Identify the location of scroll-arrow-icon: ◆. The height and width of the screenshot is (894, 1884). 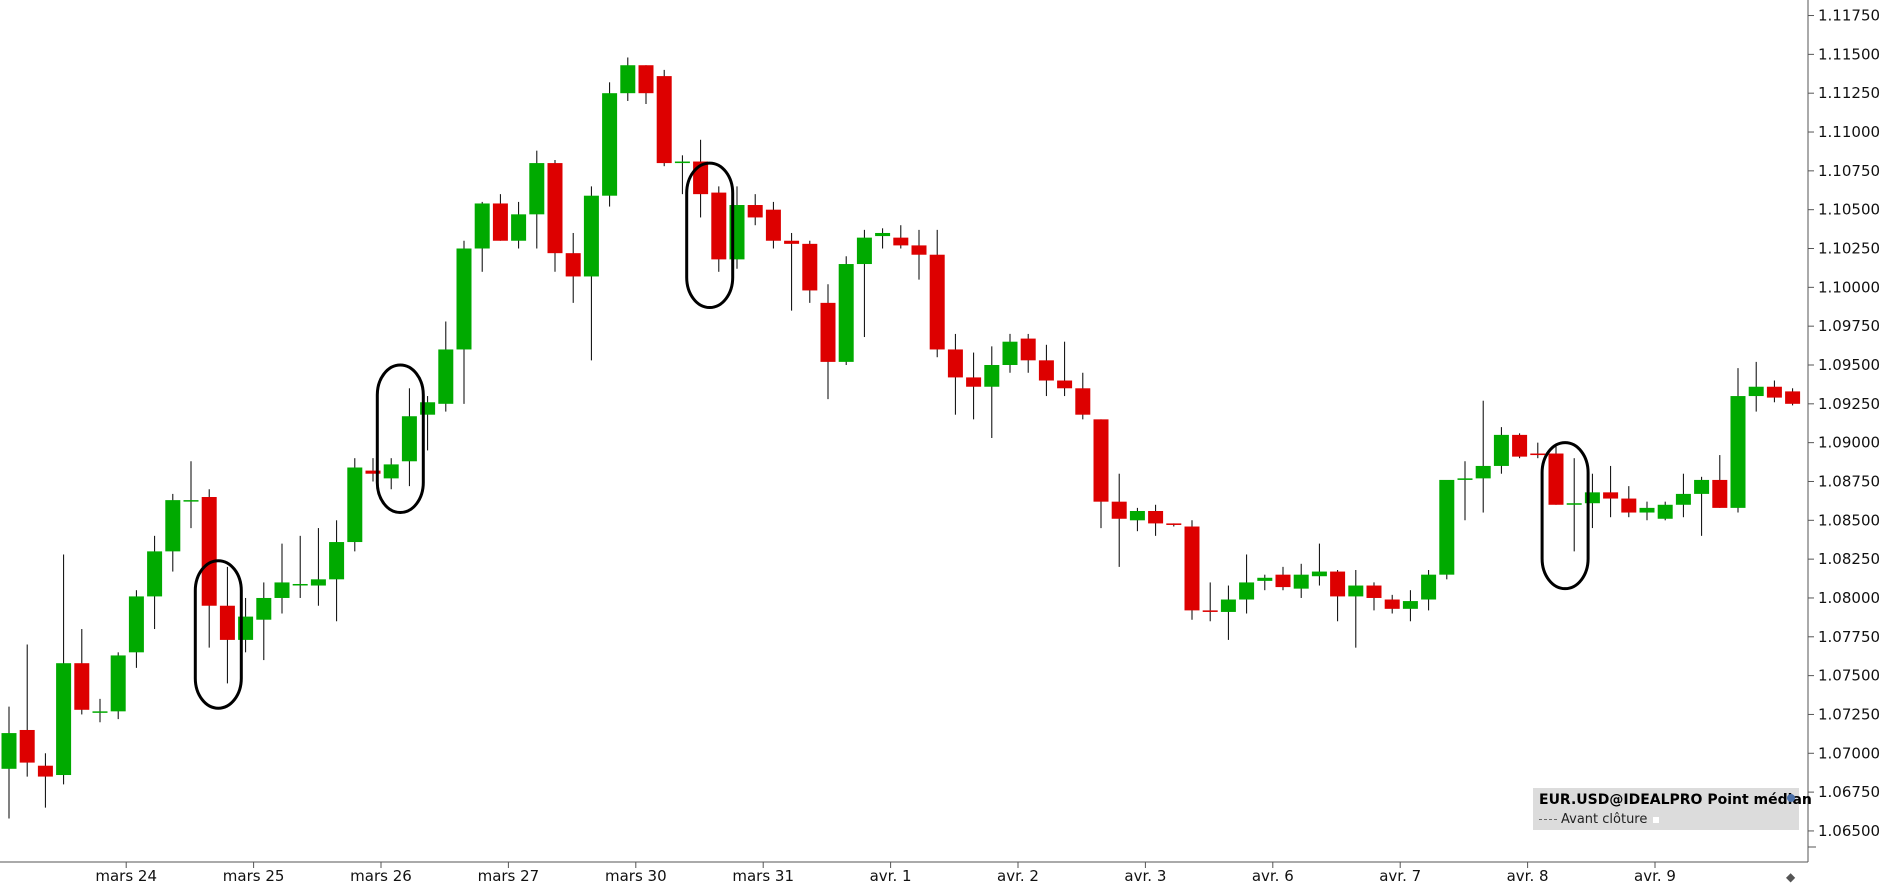
(1791, 877).